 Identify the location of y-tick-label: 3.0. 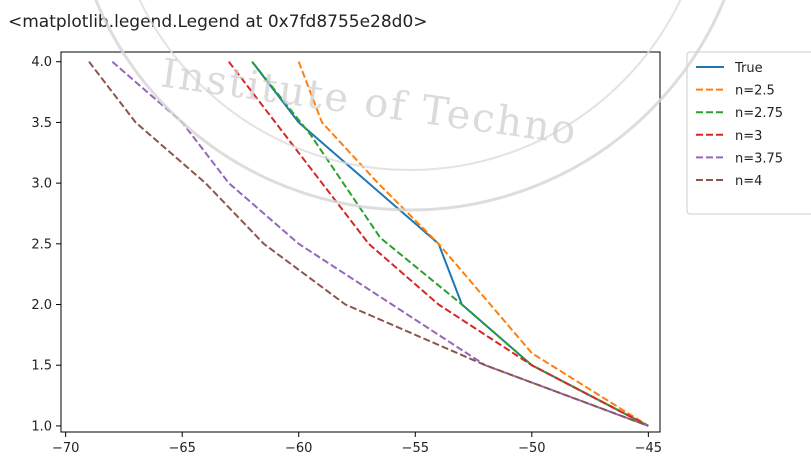
(41, 184).